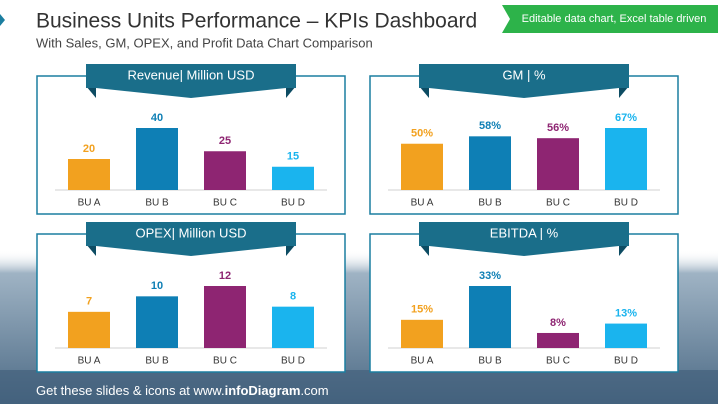  What do you see at coordinates (89, 149) in the screenshot?
I see `value-label: 20` at bounding box center [89, 149].